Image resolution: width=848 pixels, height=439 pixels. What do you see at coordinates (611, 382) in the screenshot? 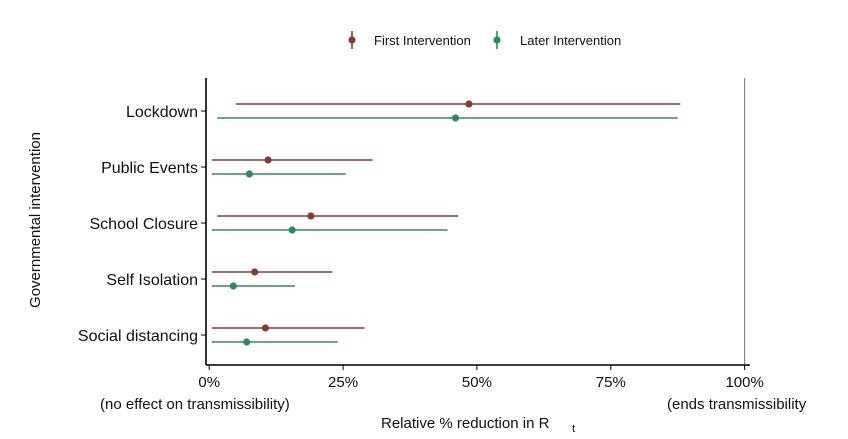
I see `x-tick-label-3: 75%` at bounding box center [611, 382].